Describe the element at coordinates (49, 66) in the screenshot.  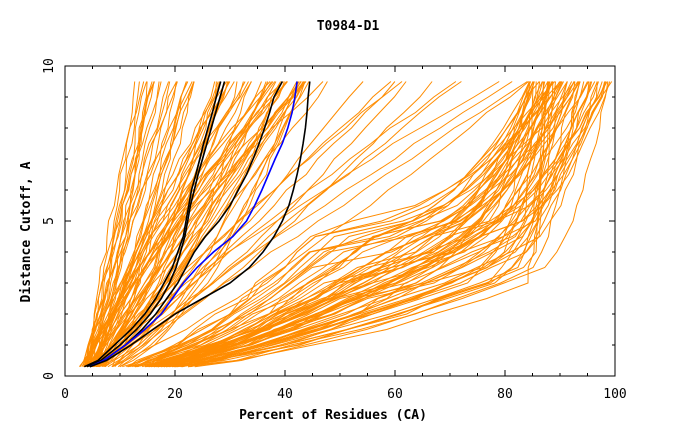
I see `y-tick-label: 10` at that location.